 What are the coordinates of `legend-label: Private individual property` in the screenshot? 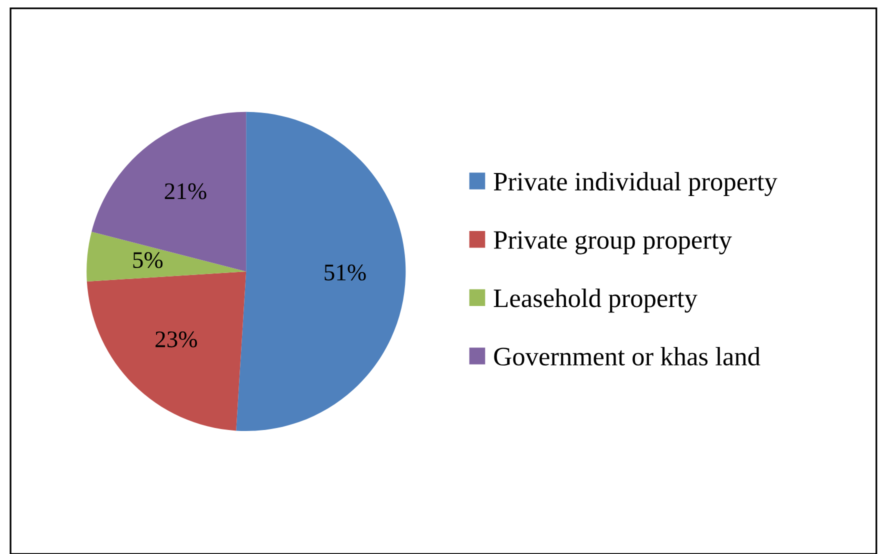 It's located at (636, 184).